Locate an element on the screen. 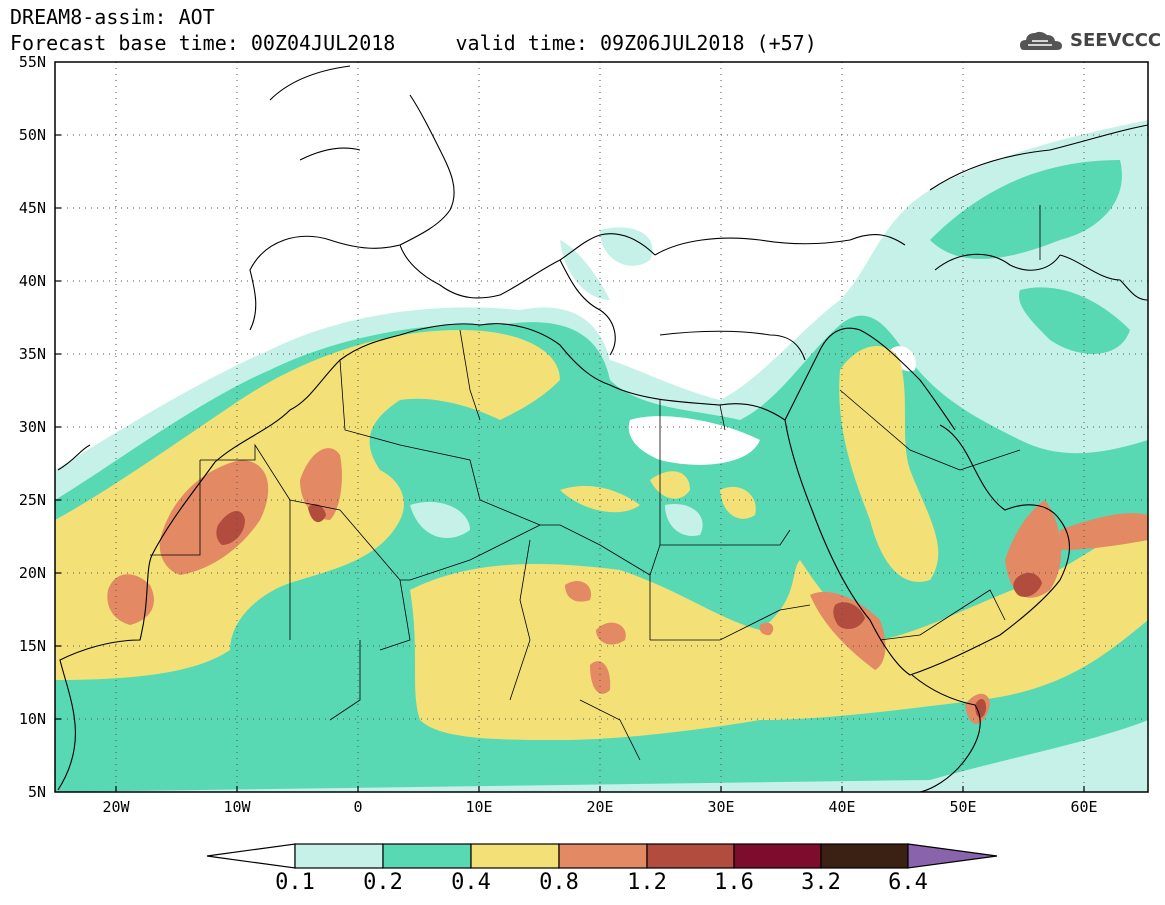 This screenshot has height=905, width=1165. x-tick-label: 60E is located at coordinates (1083, 807).